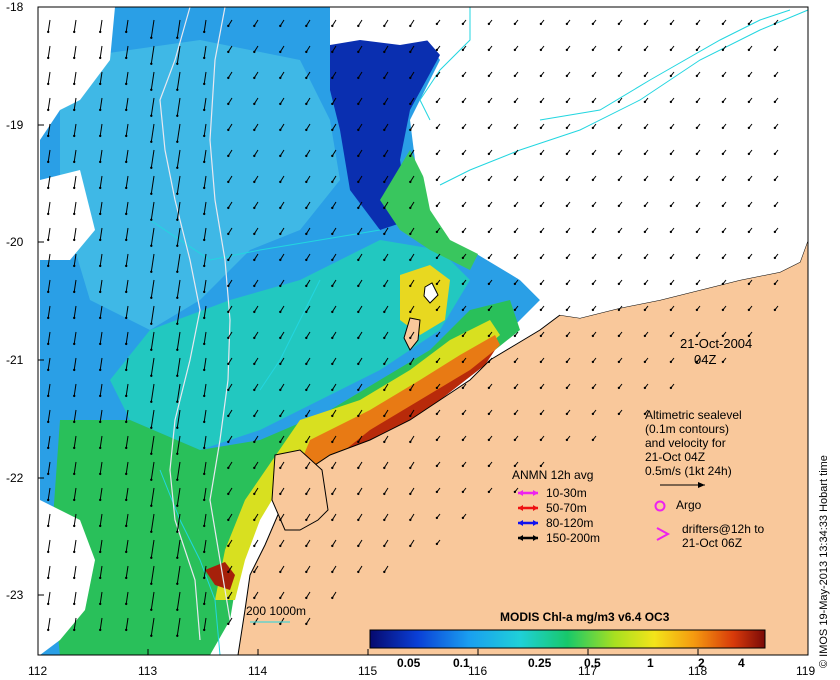 This screenshot has height=680, width=840. What do you see at coordinates (685, 443) in the screenshot?
I see `altimetry-line: and velocity for` at bounding box center [685, 443].